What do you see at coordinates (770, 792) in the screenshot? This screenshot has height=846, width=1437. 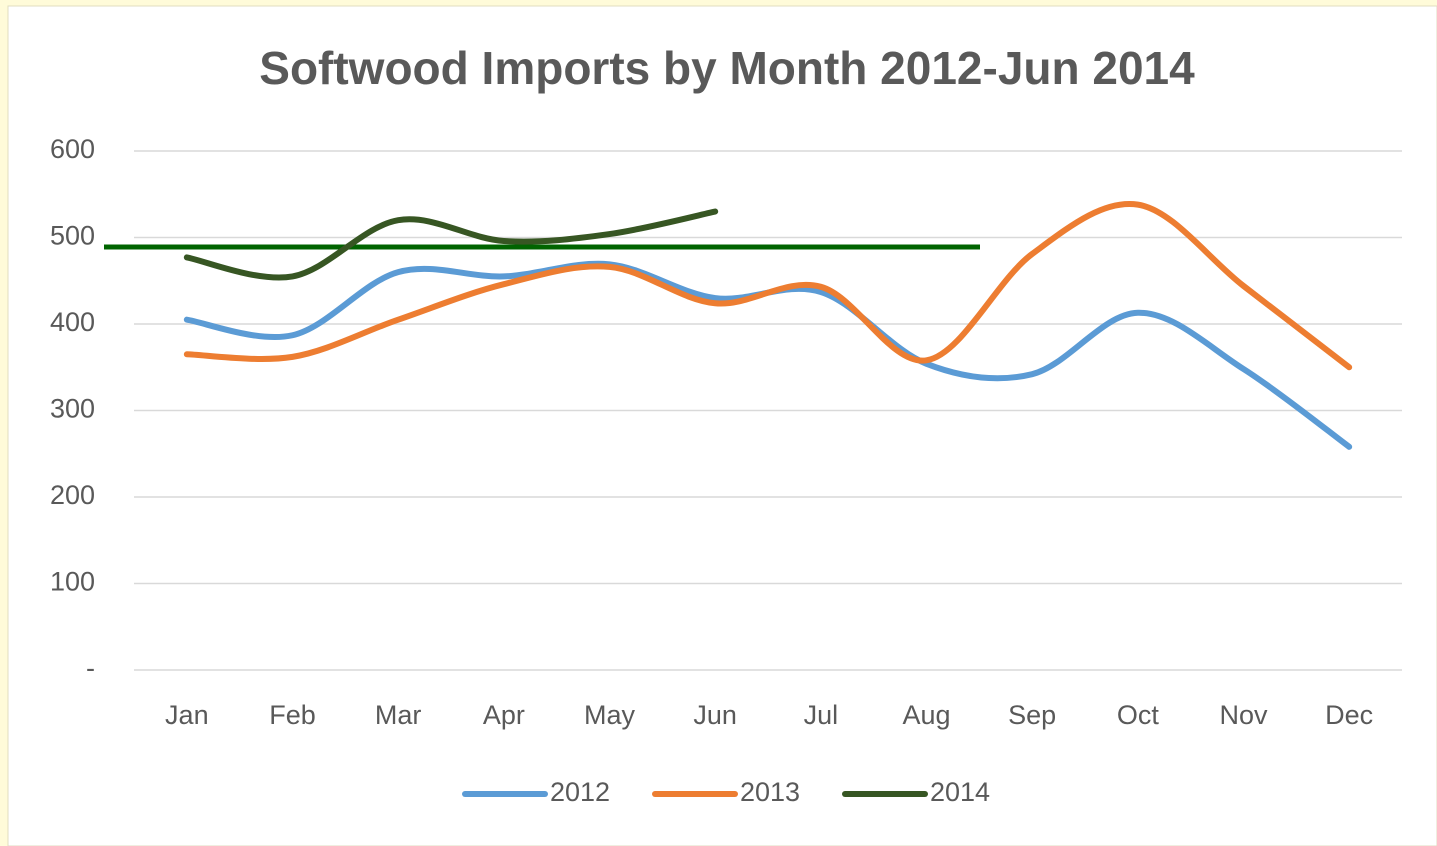 I see `legend-label: 2013` at bounding box center [770, 792].